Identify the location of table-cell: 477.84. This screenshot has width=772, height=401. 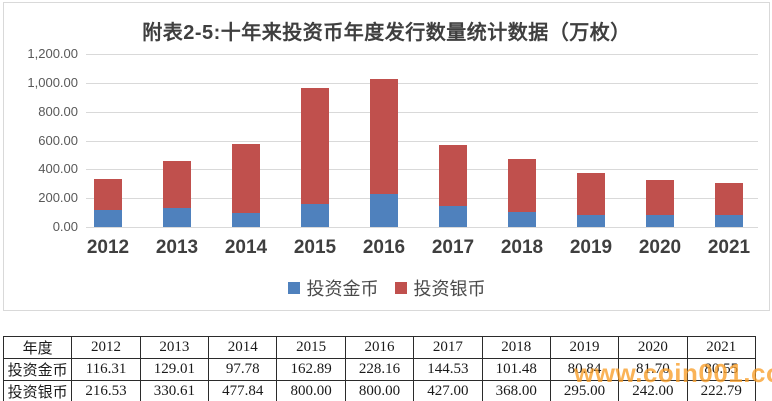
(243, 390).